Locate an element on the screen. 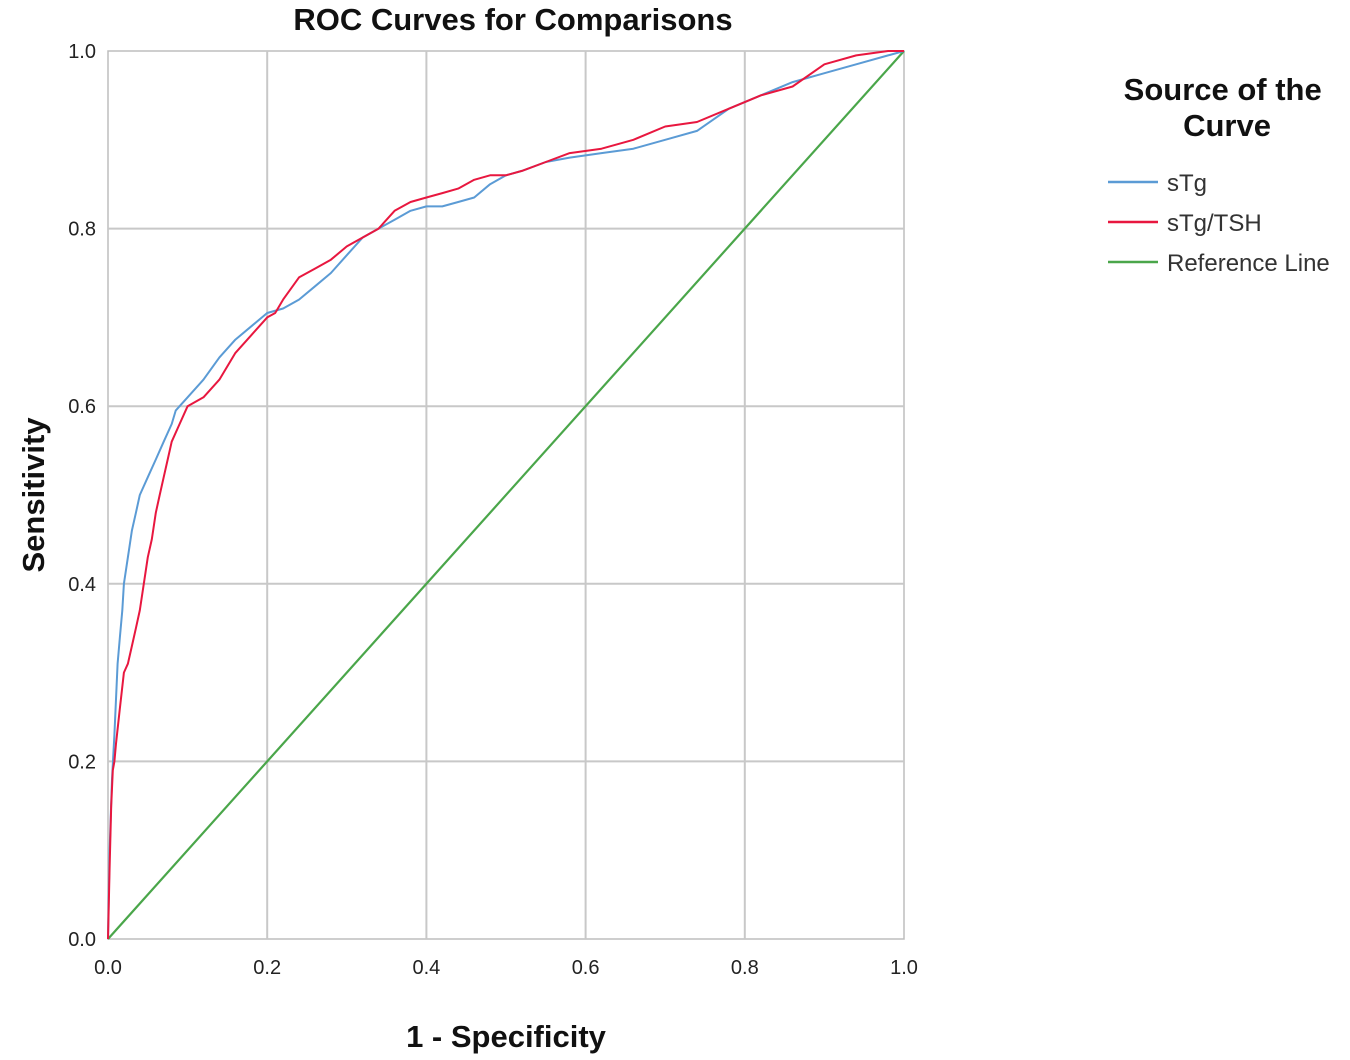 The width and height of the screenshot is (1350, 1060). legend-title-line-2: Curve is located at coordinates (1227, 125).